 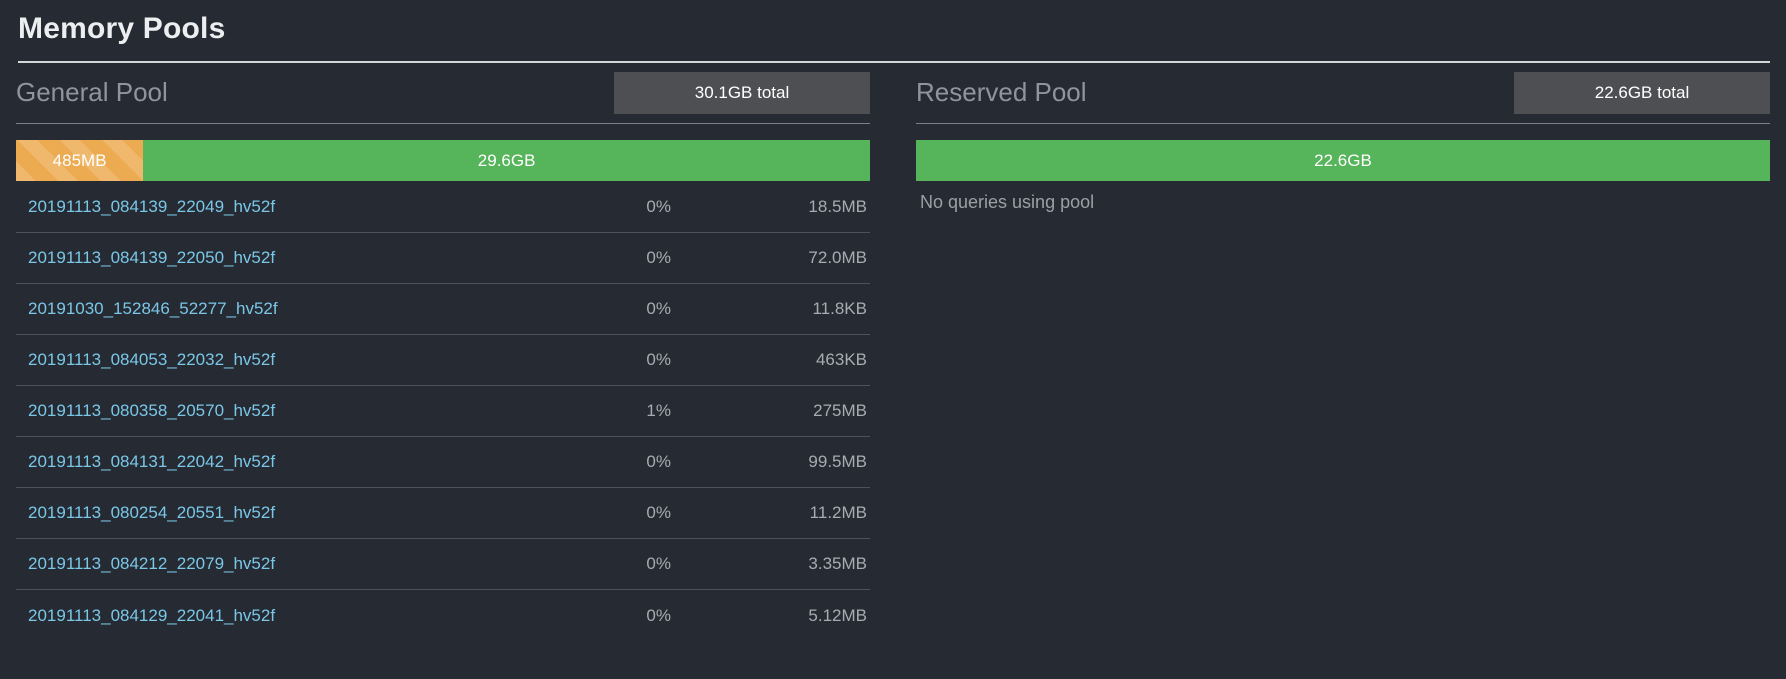 I want to click on query-name-link: 20191030_152846_52277_hv52f, so click(x=153, y=308).